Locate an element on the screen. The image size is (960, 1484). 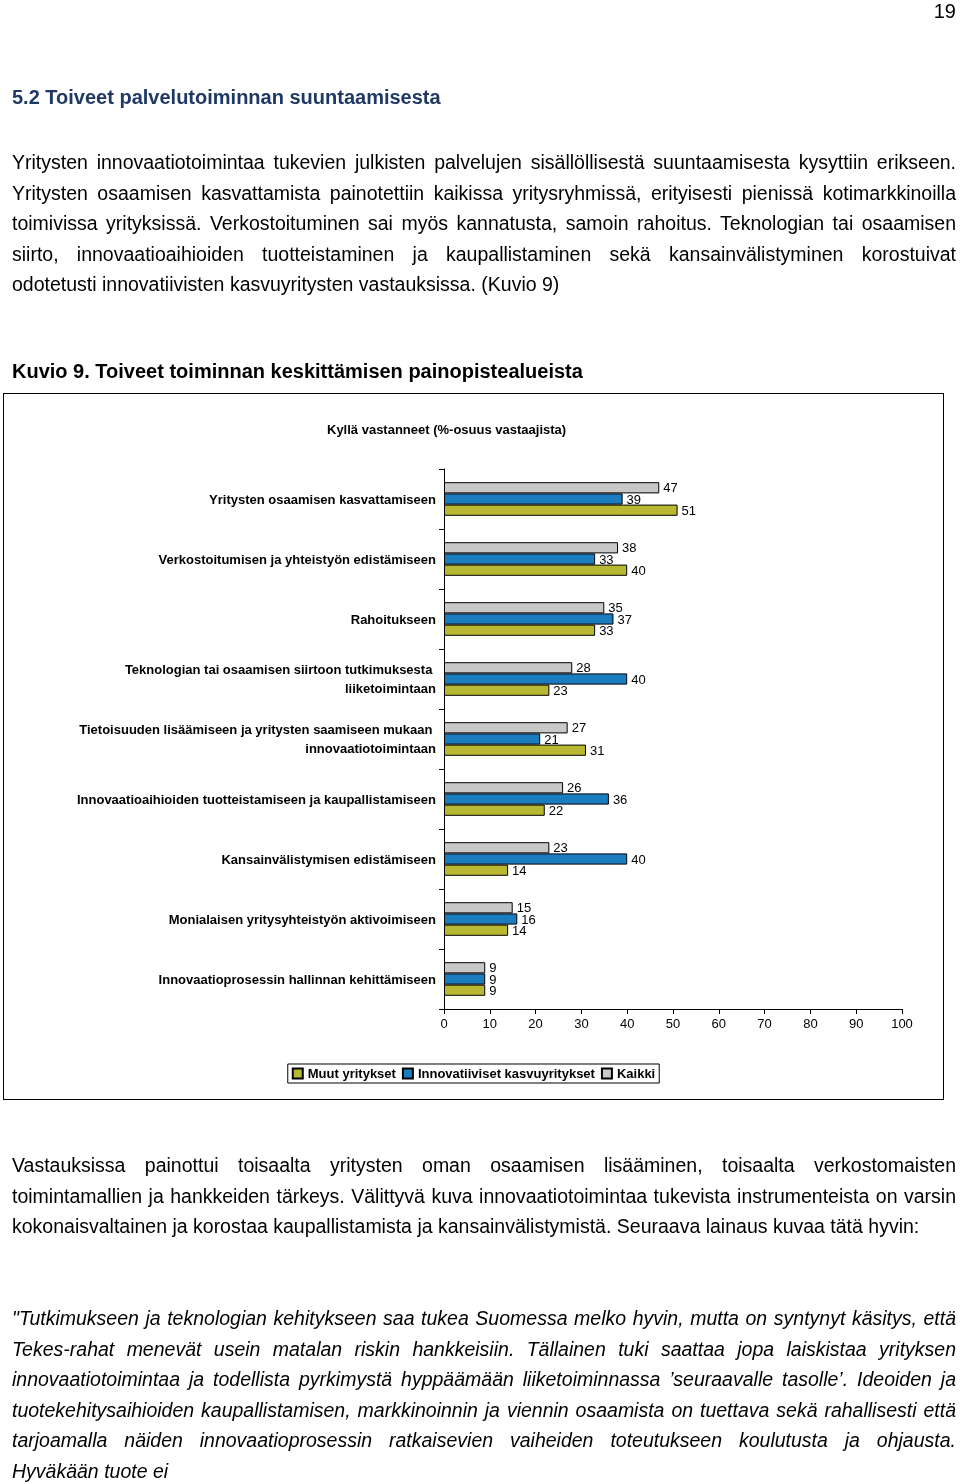
legend-label: Kaikki is located at coordinates (636, 1073).